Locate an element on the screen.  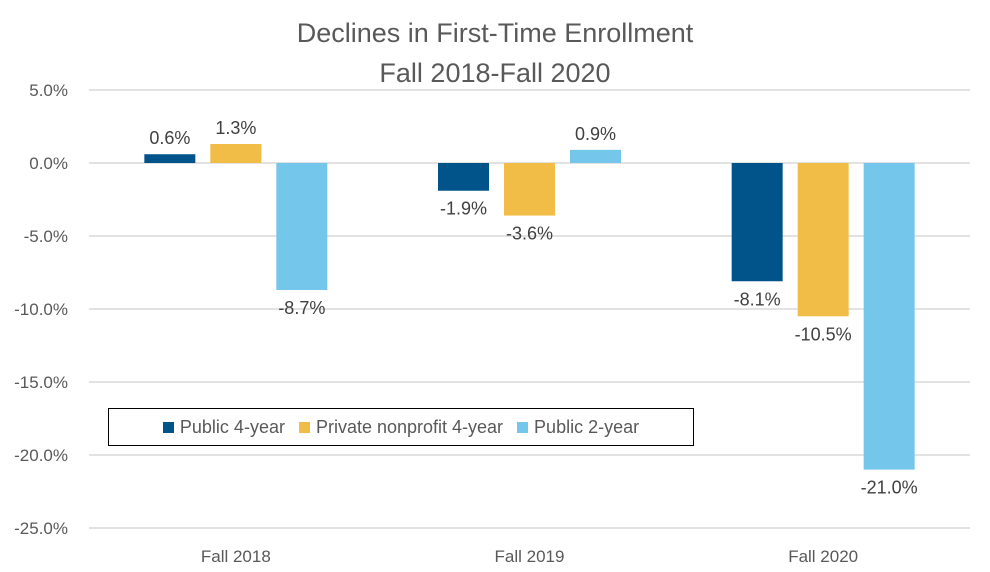
data-label: -8.1% is located at coordinates (757, 299).